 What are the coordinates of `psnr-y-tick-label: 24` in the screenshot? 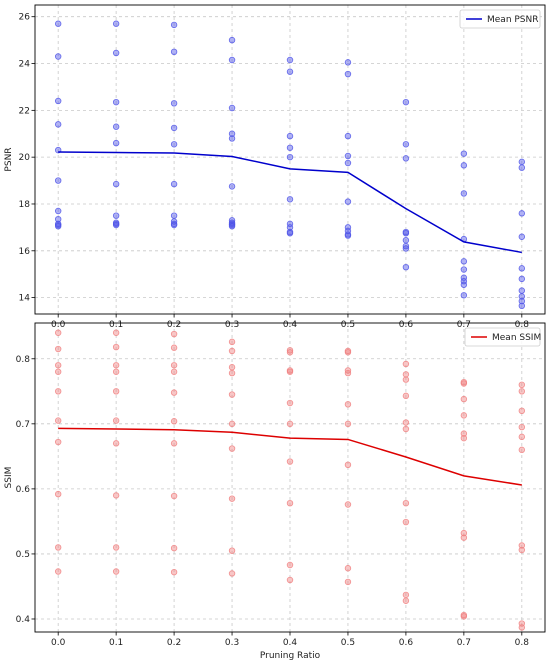 It's located at (25, 65).